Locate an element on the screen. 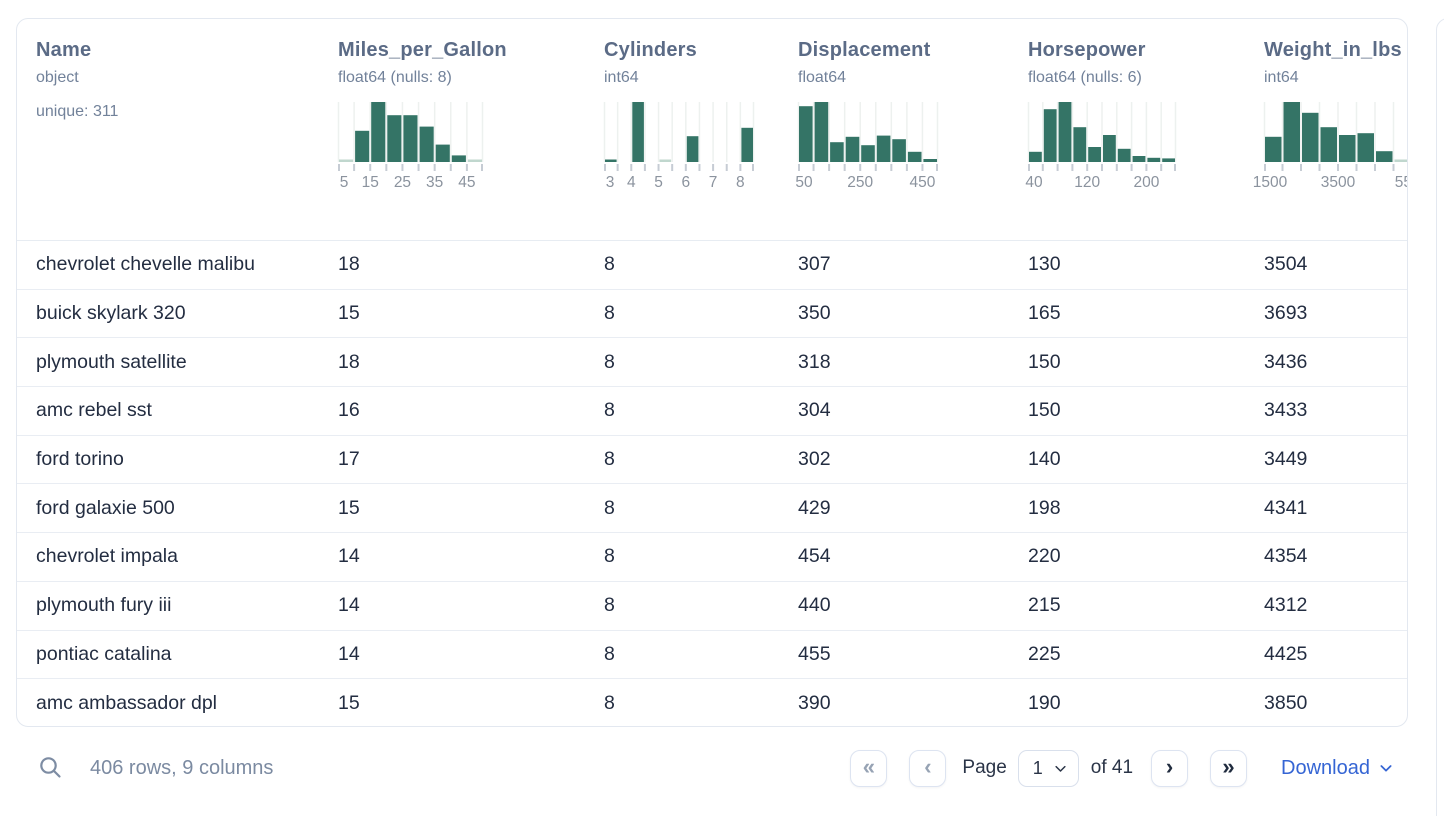 This screenshot has height=816, width=1444. svg-text: 200 is located at coordinates (1146, 182).